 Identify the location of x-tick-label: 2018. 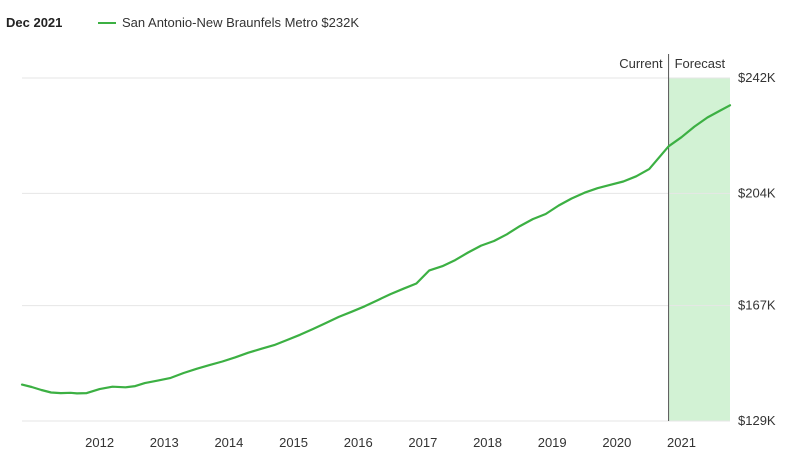
(487, 442).